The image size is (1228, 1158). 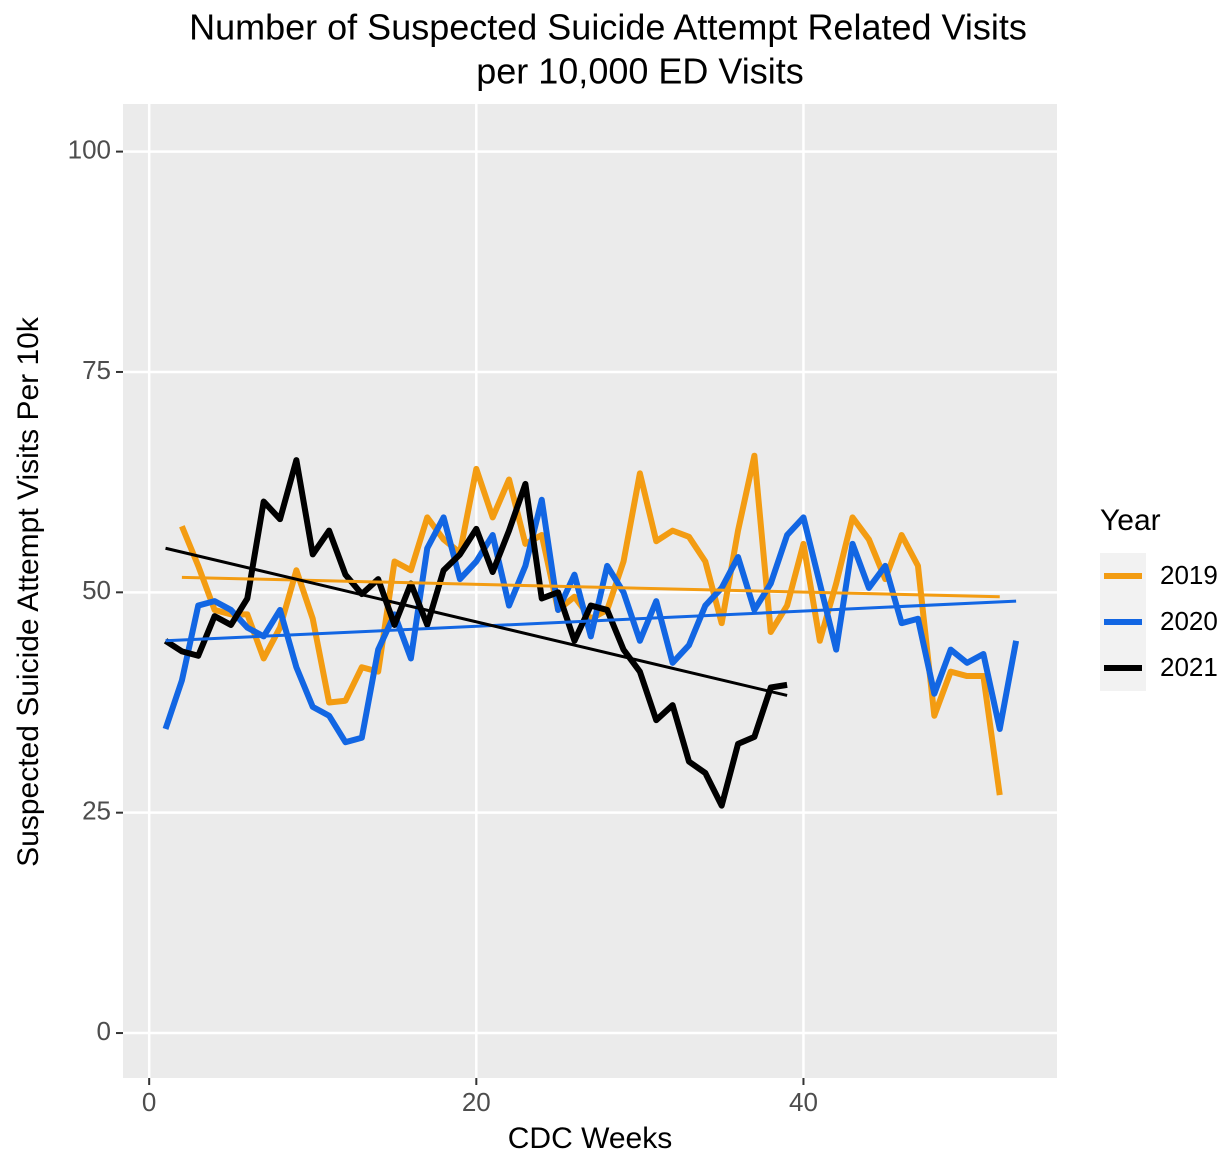 I want to click on legend-label: 2021, so click(x=1189, y=667).